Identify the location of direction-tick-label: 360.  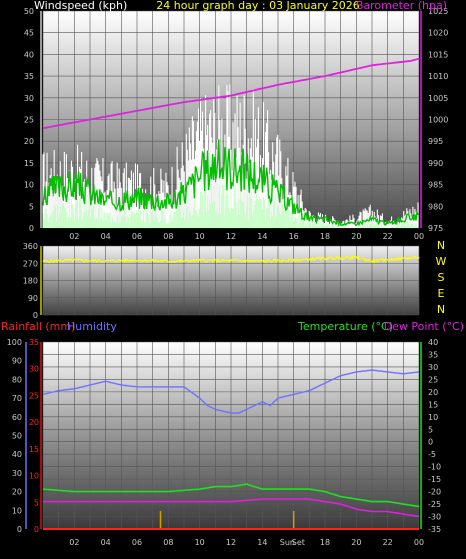
(30, 246).